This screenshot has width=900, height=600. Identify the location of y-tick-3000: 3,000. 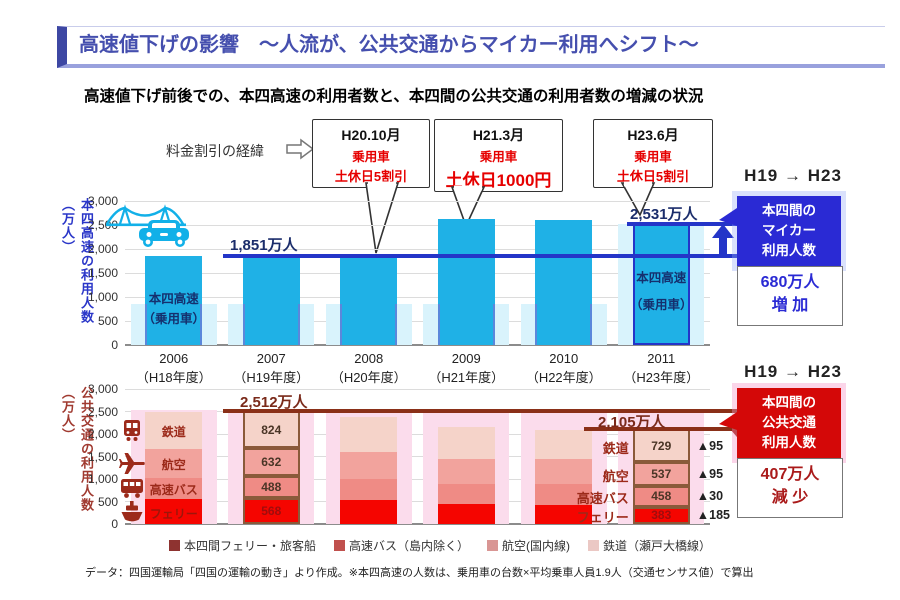
(102, 201).